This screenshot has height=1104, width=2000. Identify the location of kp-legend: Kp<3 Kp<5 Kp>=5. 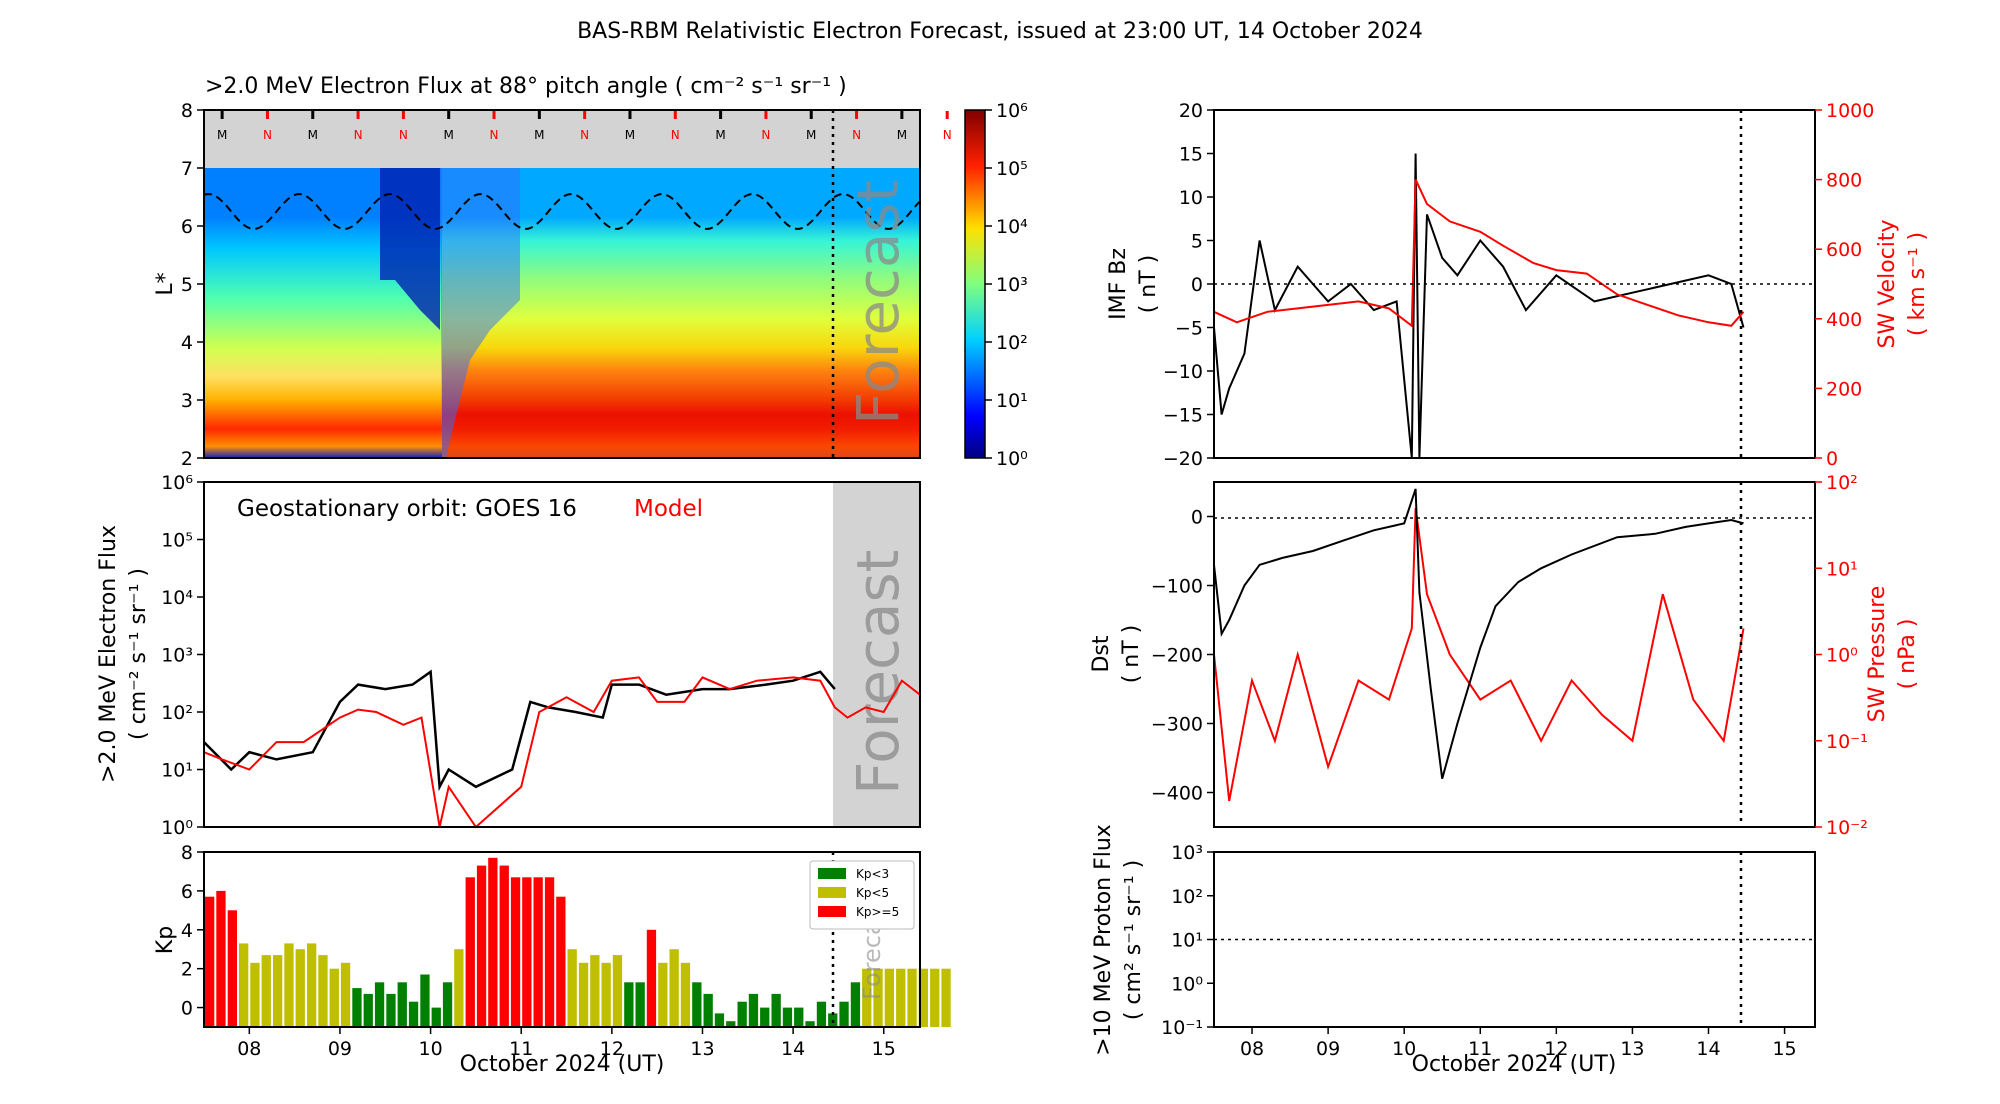
(862, 895).